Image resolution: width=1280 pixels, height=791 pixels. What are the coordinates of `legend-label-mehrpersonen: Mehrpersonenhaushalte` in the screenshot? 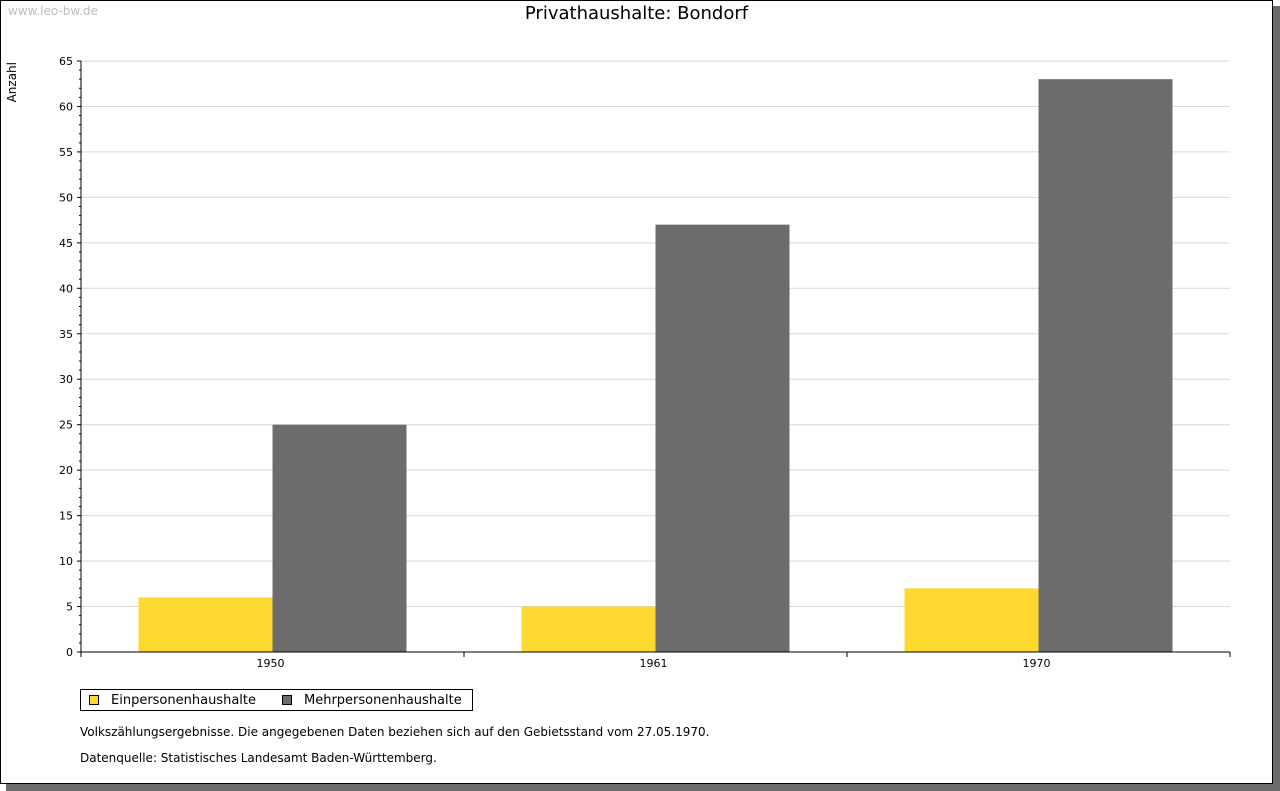 It's located at (383, 700).